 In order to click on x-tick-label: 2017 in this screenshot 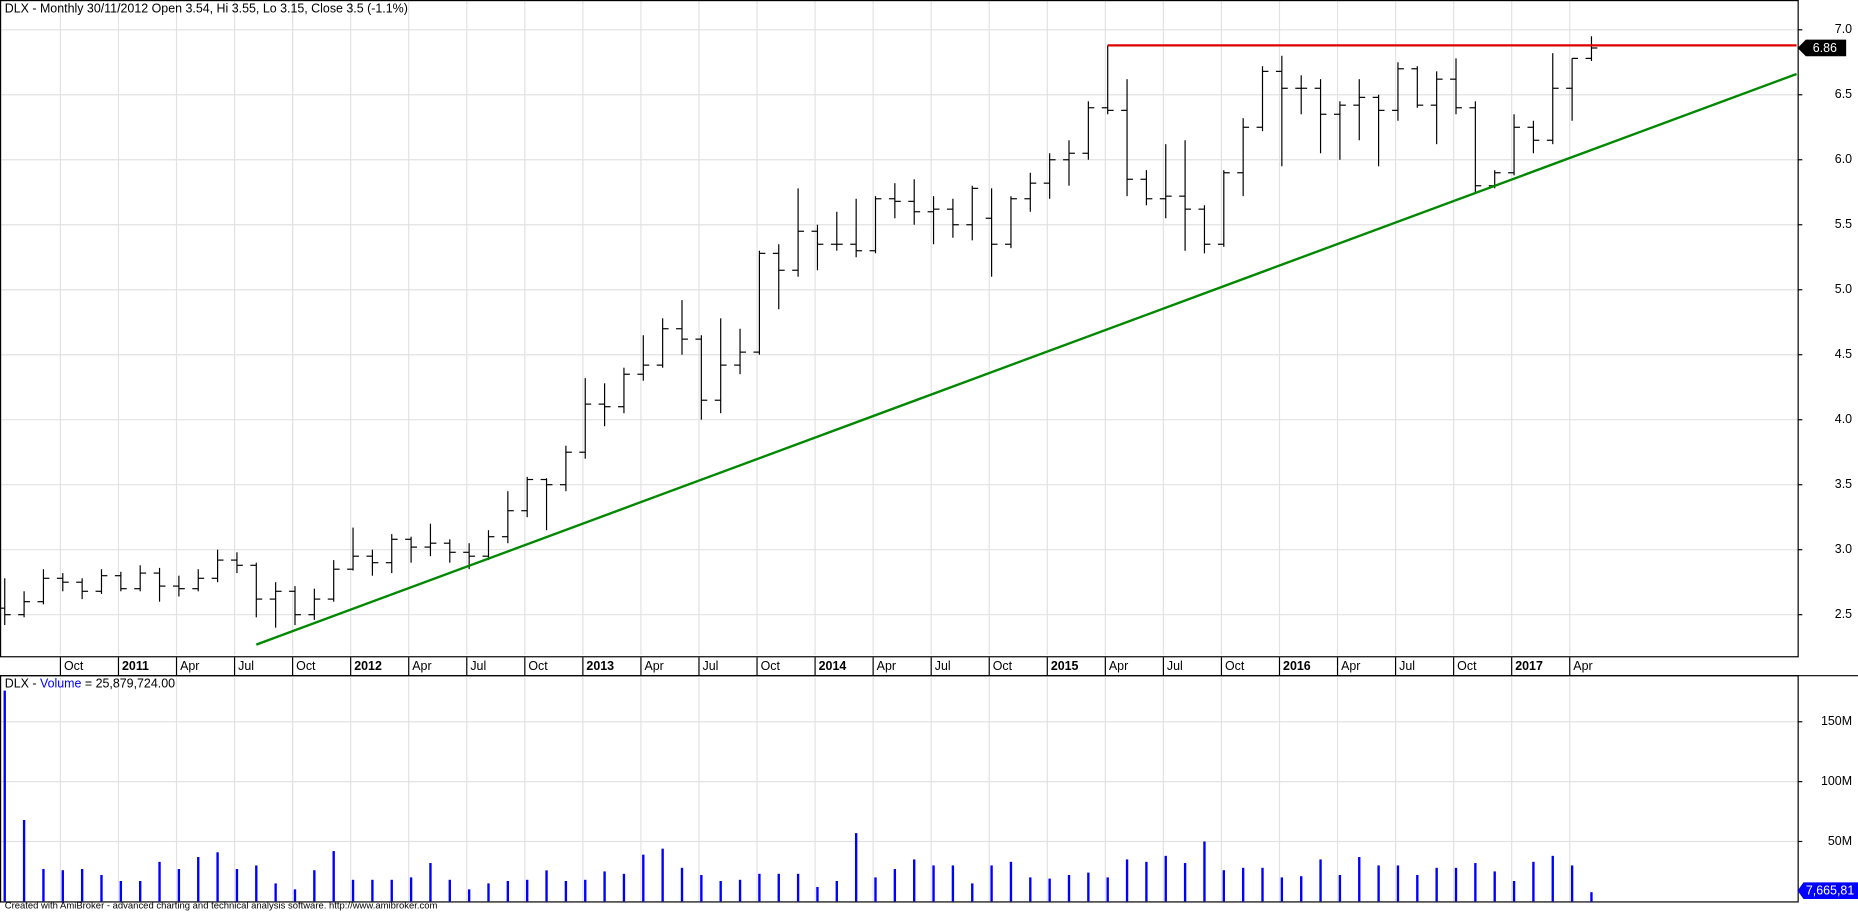, I will do `click(1529, 666)`.